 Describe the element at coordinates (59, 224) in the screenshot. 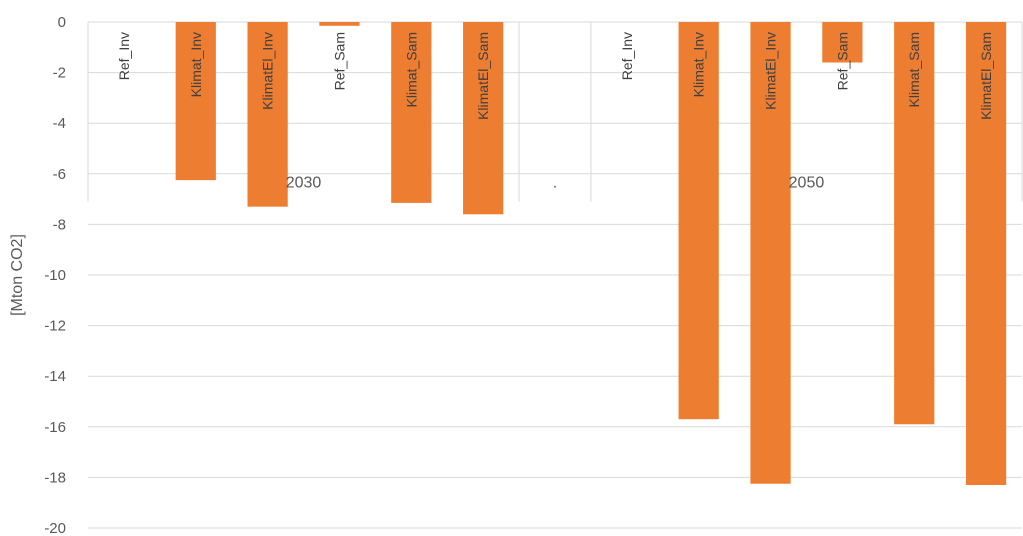

I see `y-tick-label: -8` at that location.